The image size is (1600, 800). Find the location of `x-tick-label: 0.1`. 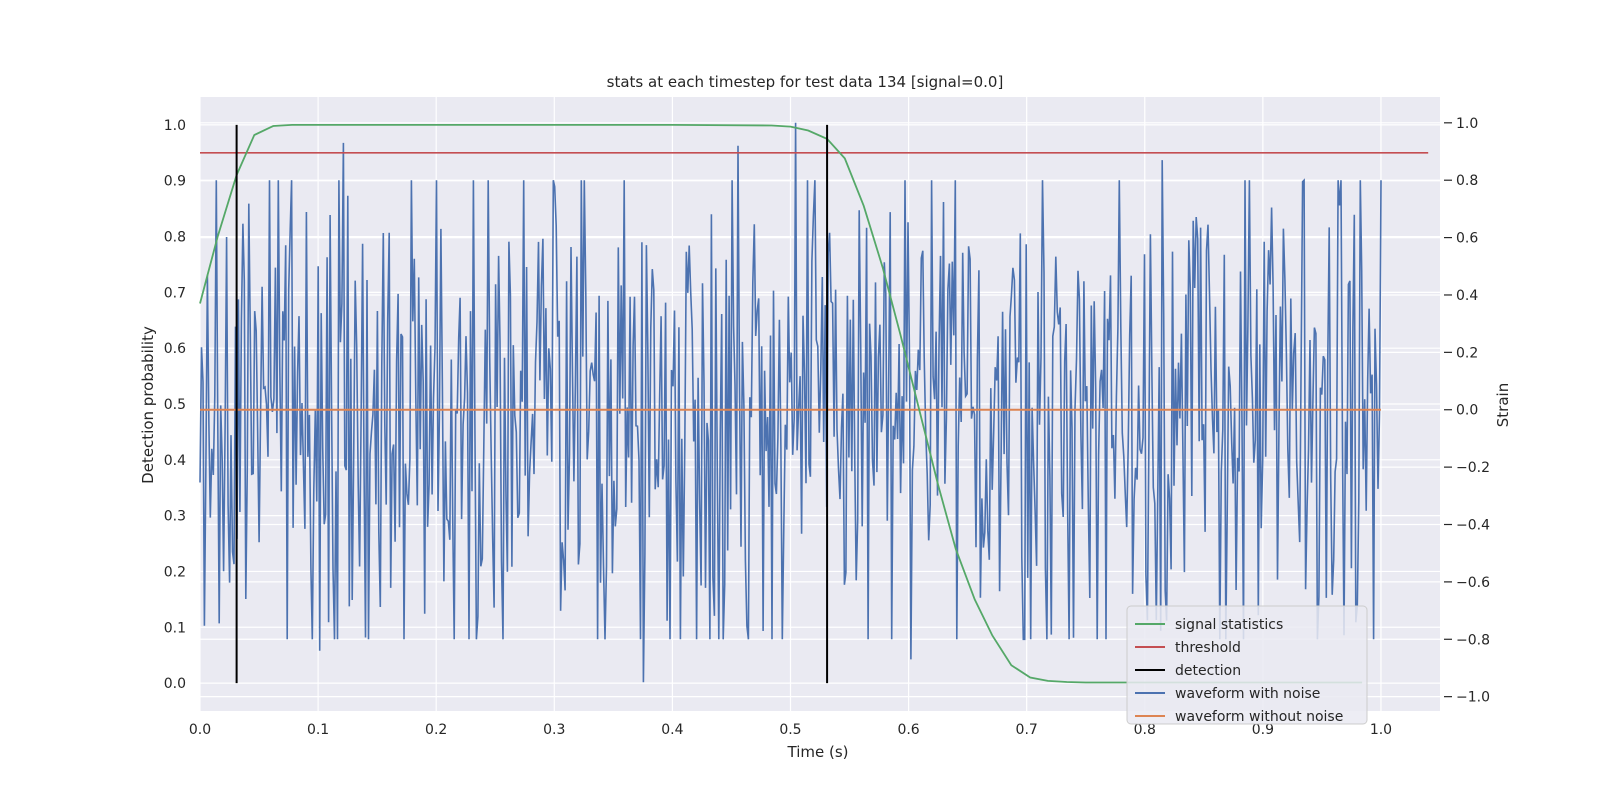

x-tick-label: 0.1 is located at coordinates (318, 730).